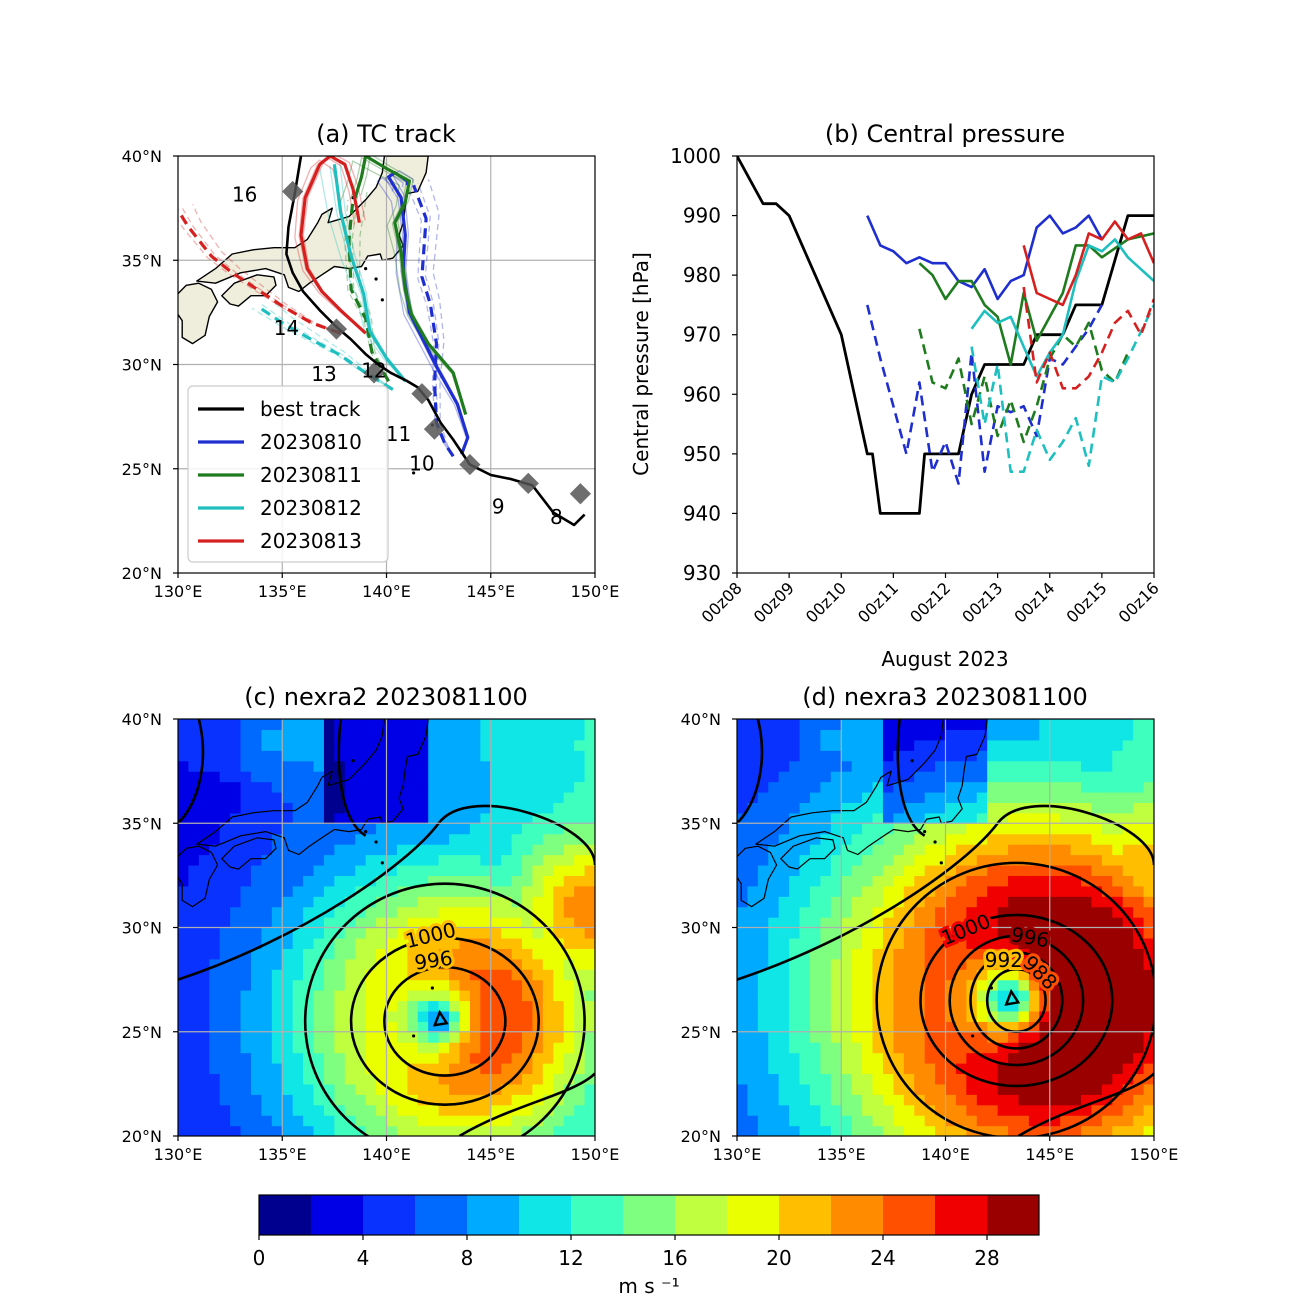 This screenshot has width=1299, height=1299. What do you see at coordinates (386, 134) in the screenshot?
I see `panel-a-title: (a) TC track` at bounding box center [386, 134].